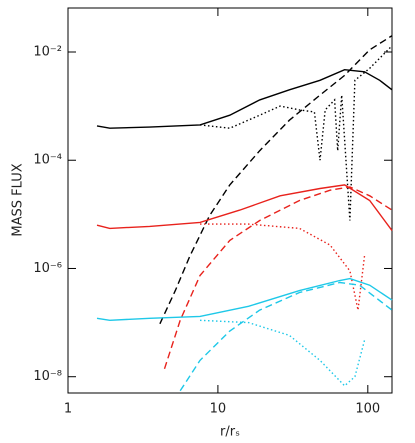  Describe the element at coordinates (47, 160) in the screenshot. I see `y-tick-label: 10⁻⁴` at that location.